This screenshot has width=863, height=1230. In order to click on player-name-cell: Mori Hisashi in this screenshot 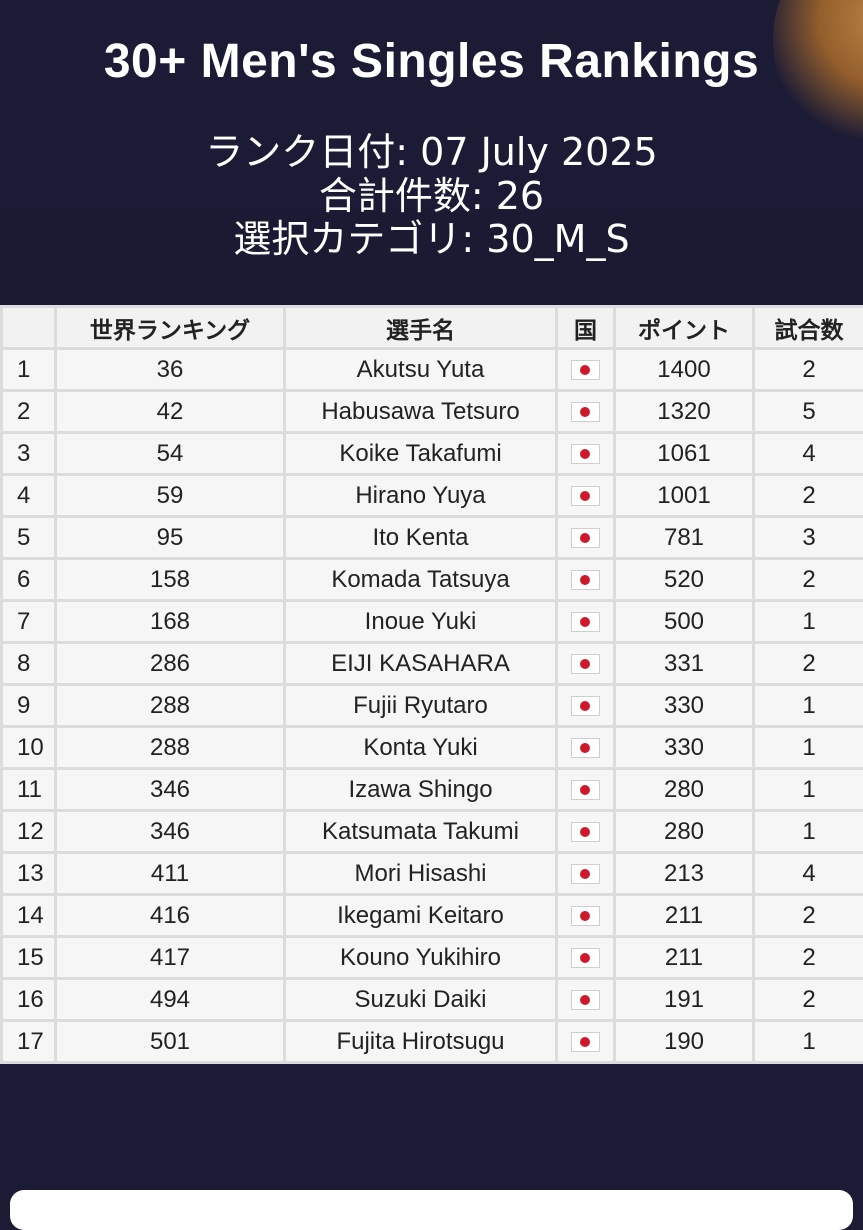, I will do `click(421, 874)`.